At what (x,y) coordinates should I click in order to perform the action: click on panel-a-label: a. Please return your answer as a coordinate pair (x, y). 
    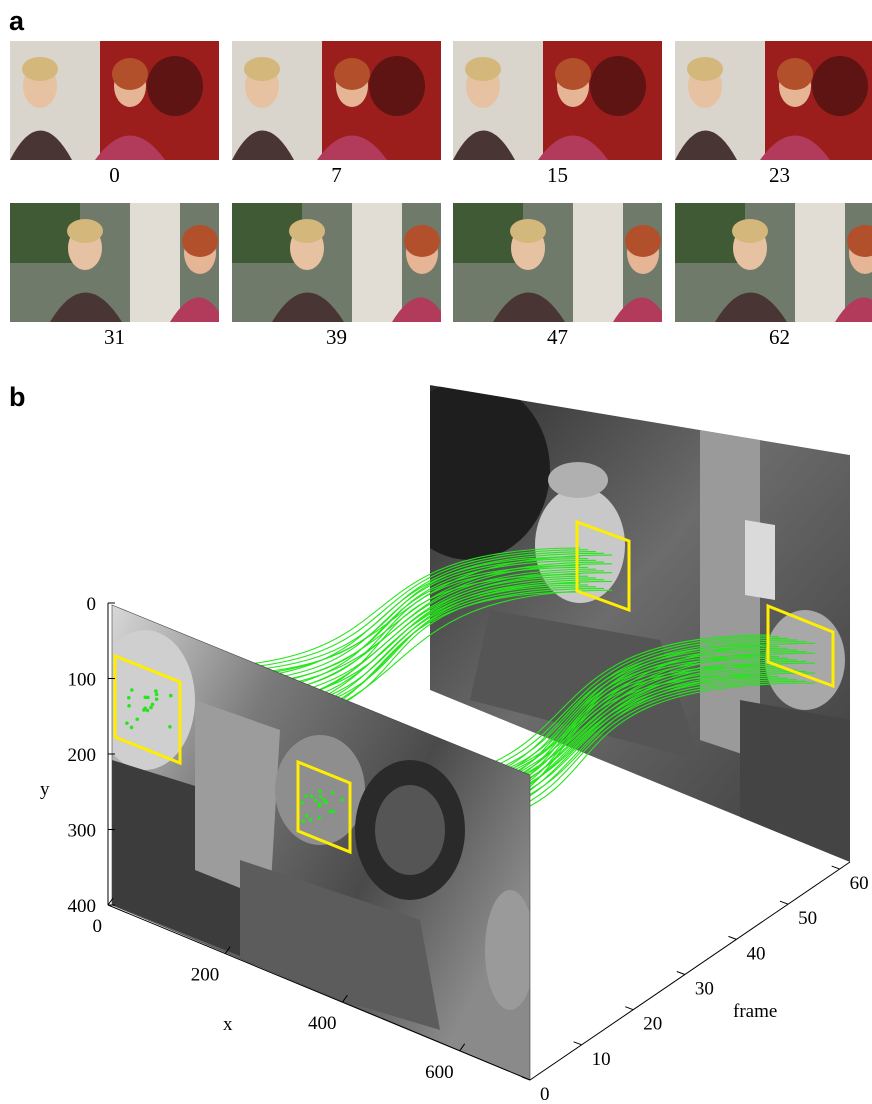
    Looking at the image, I should click on (17, 21).